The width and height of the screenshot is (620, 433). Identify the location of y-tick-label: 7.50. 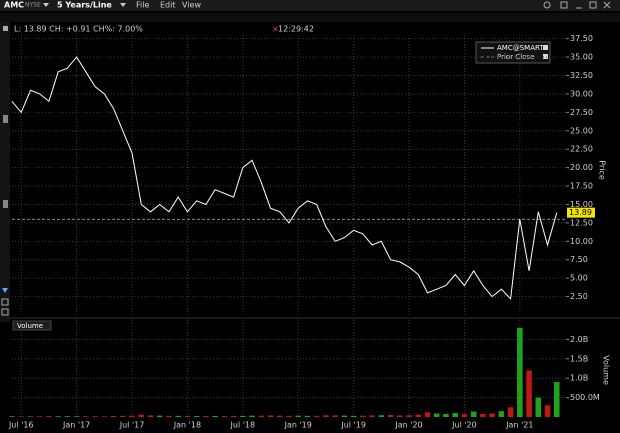
(579, 259).